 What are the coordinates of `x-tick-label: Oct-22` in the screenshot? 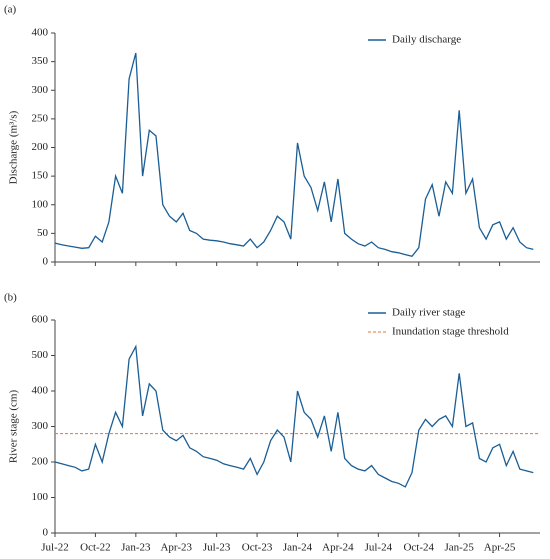 It's located at (95, 548).